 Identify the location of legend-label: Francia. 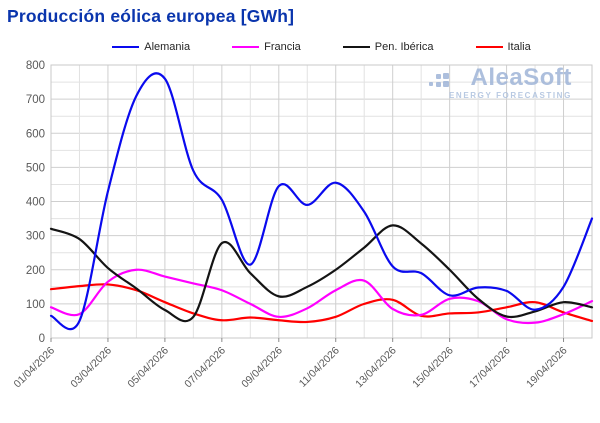
(282, 47).